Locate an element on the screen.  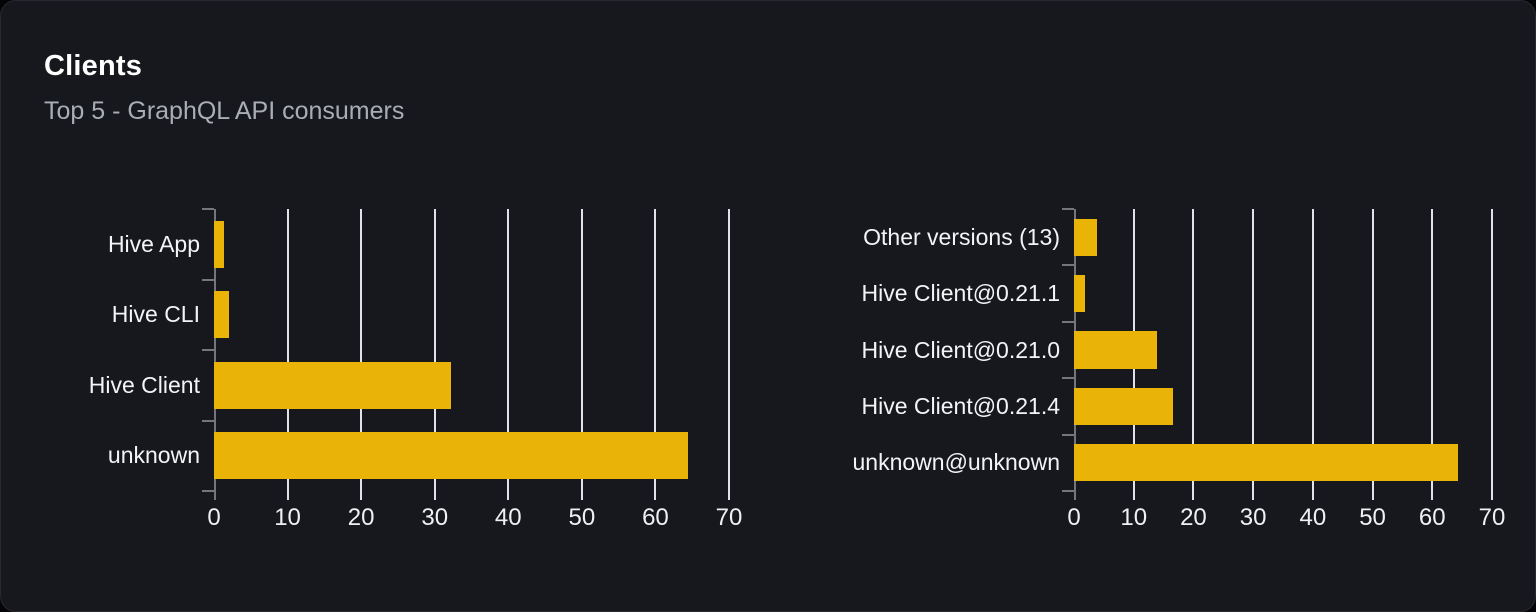
category-label: Other versions (13) is located at coordinates (961, 236).